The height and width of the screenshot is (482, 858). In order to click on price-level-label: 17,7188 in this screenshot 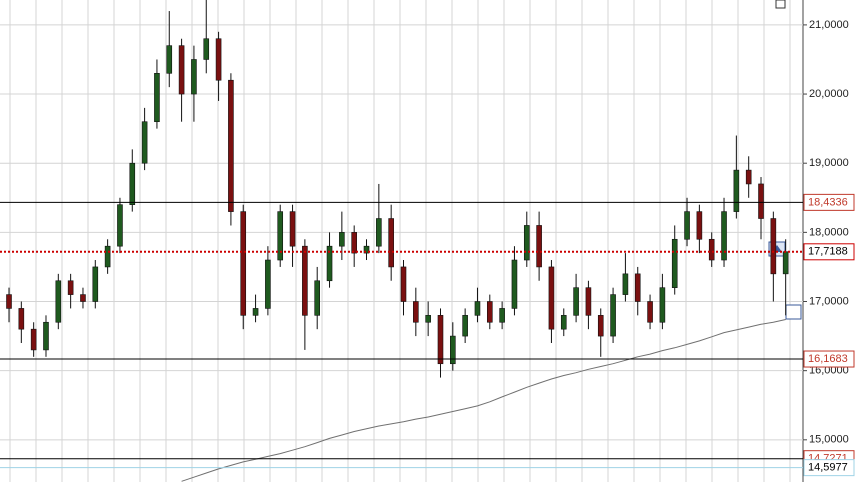, I will do `click(828, 252)`.